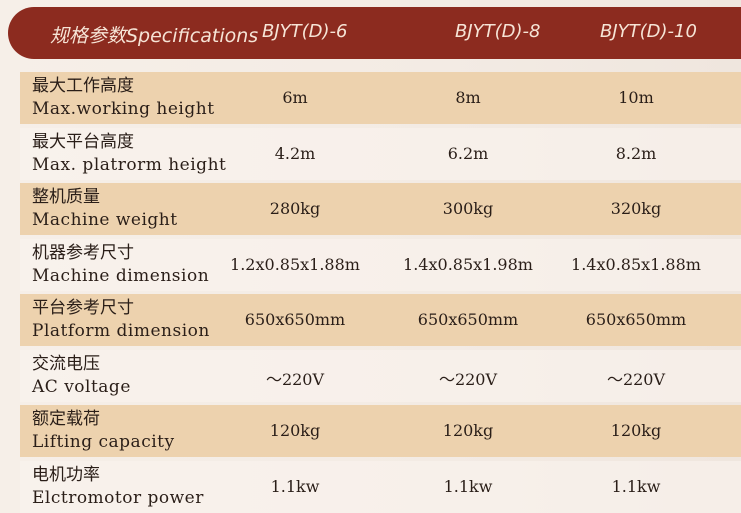 The width and height of the screenshot is (741, 513). What do you see at coordinates (468, 208) in the screenshot?
I see `spec-value: 300kg` at bounding box center [468, 208].